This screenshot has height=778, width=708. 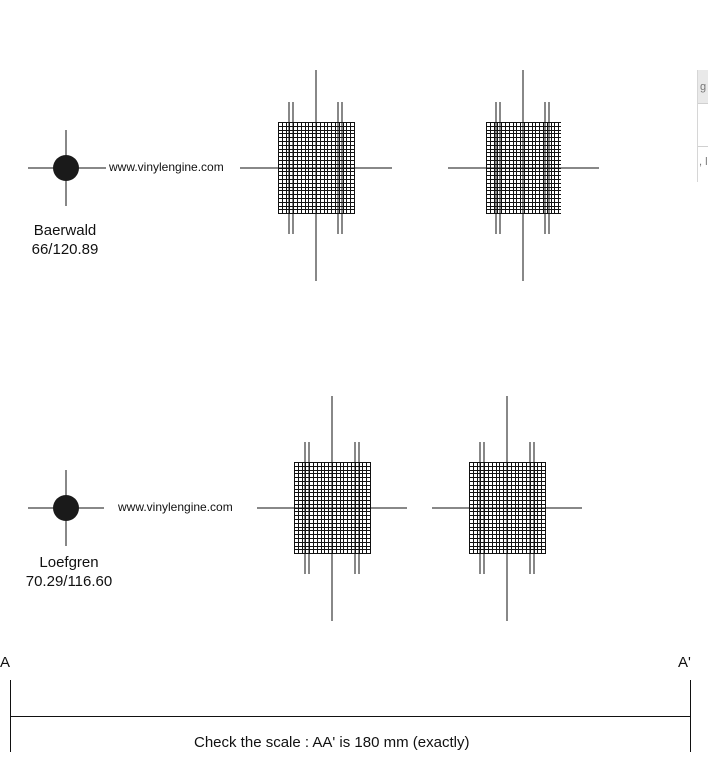 I want to click on loefgren-name-label: Loefgren, so click(x=69, y=562).